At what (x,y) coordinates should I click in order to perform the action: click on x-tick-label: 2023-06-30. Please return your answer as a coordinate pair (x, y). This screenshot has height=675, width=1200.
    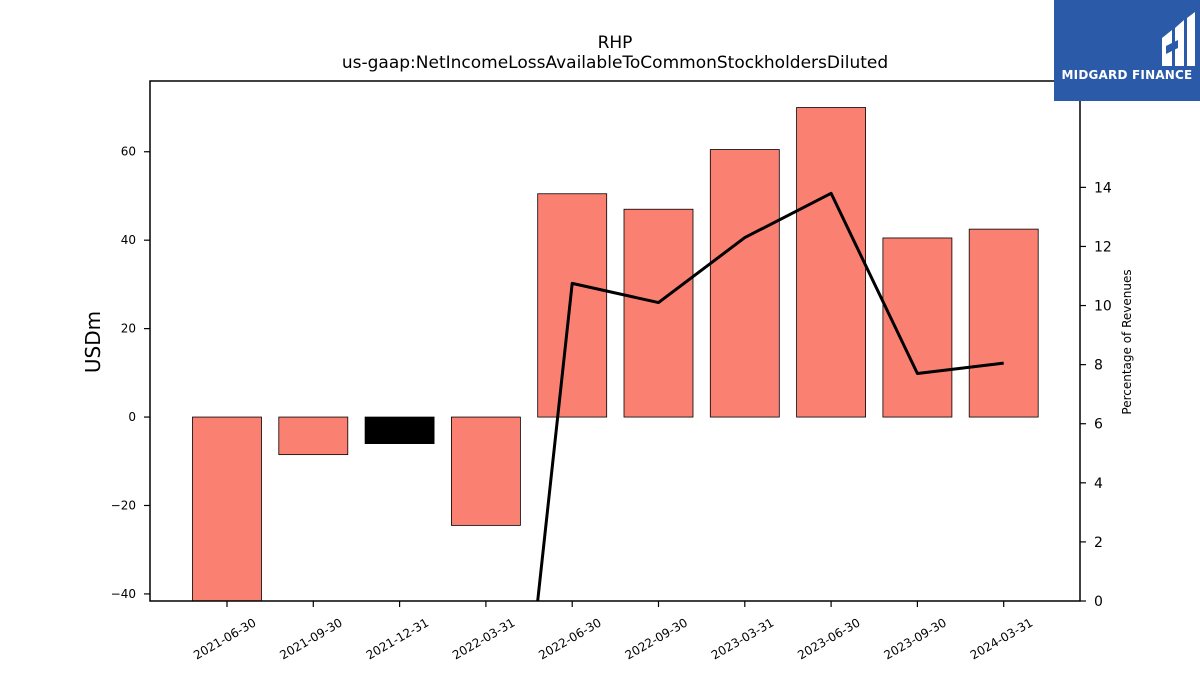
    Looking at the image, I should click on (828, 638).